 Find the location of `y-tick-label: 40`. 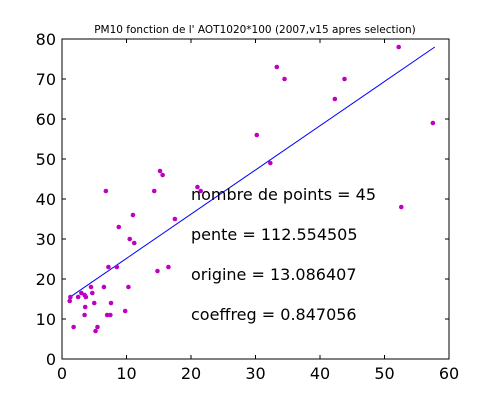

y-tick-label: 40 is located at coordinates (46, 199).